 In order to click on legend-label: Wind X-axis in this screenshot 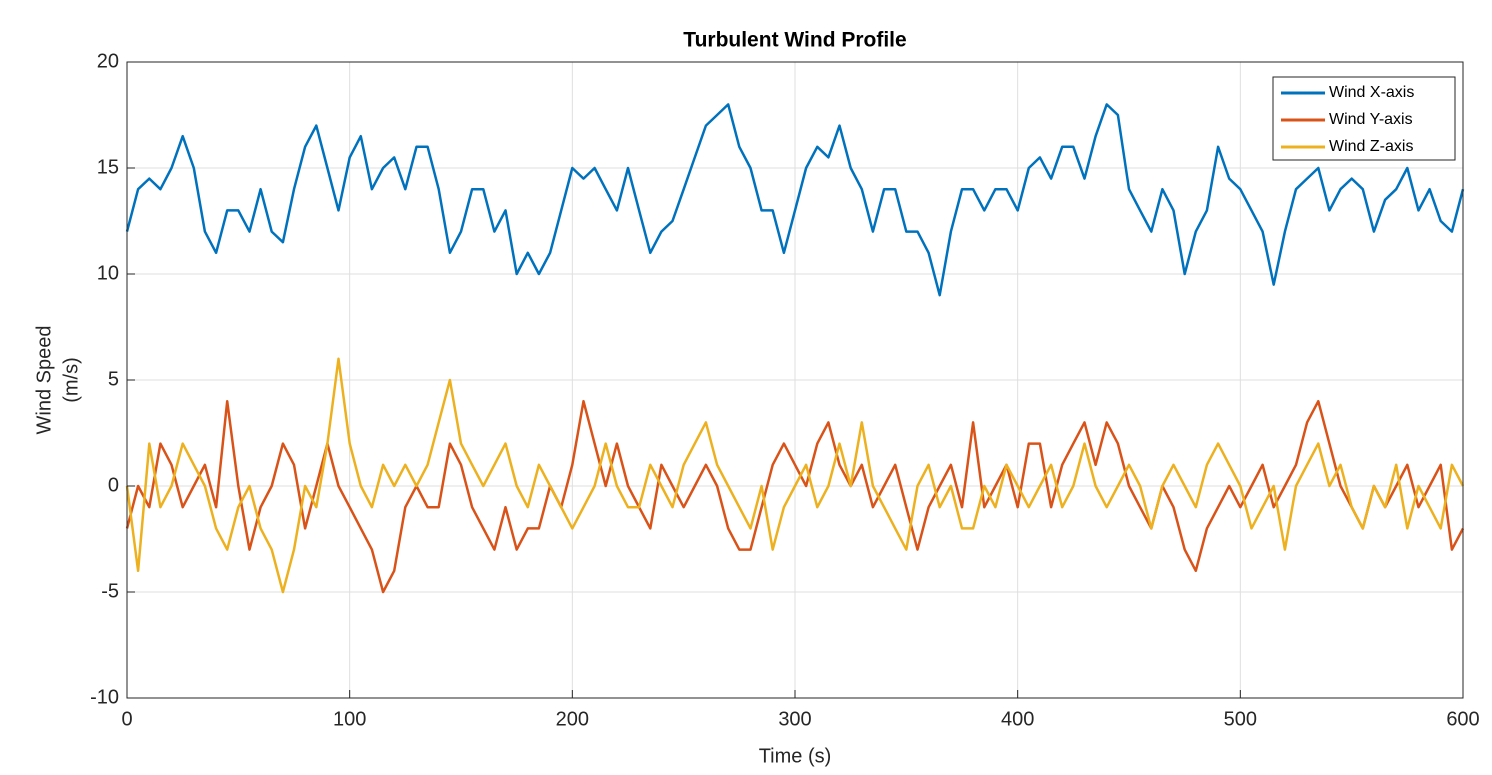, I will do `click(1371, 92)`.